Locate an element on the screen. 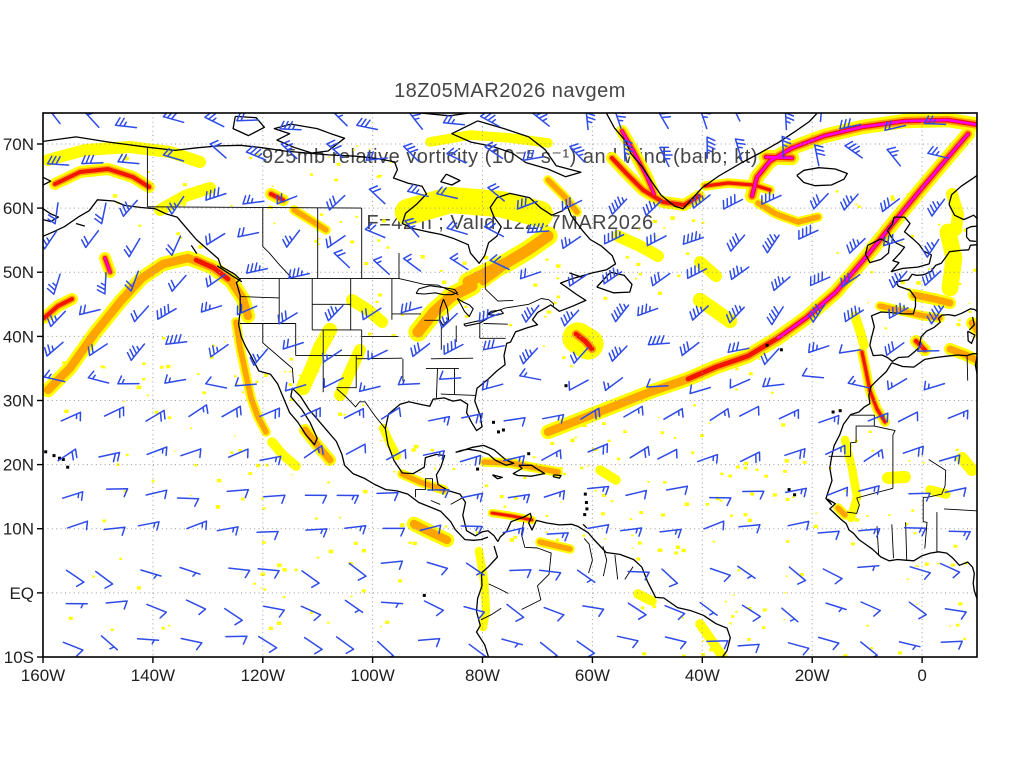 The width and height of the screenshot is (1024, 768). axis-tick-label: 60W is located at coordinates (592, 675).